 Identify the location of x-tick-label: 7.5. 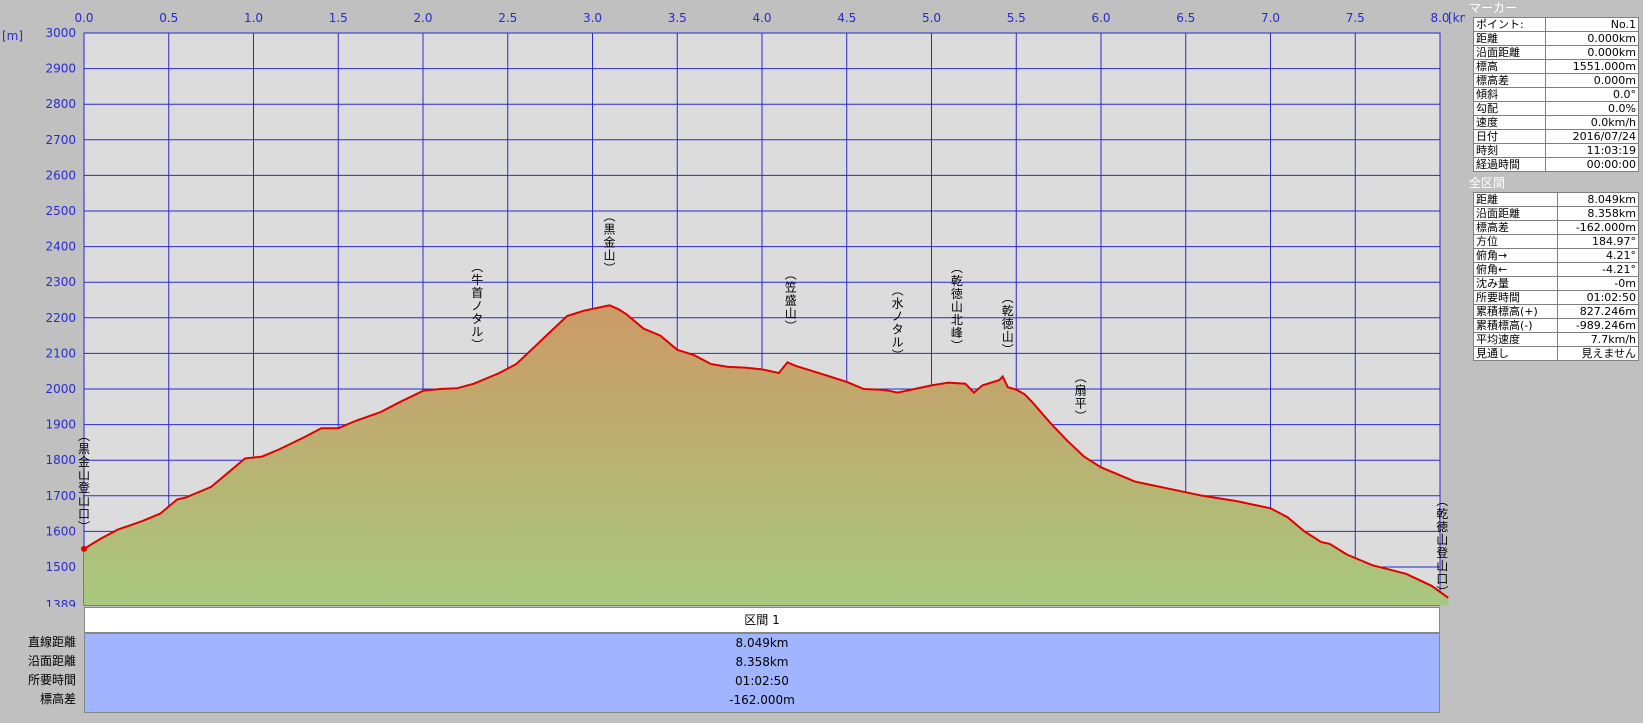
(1355, 18).